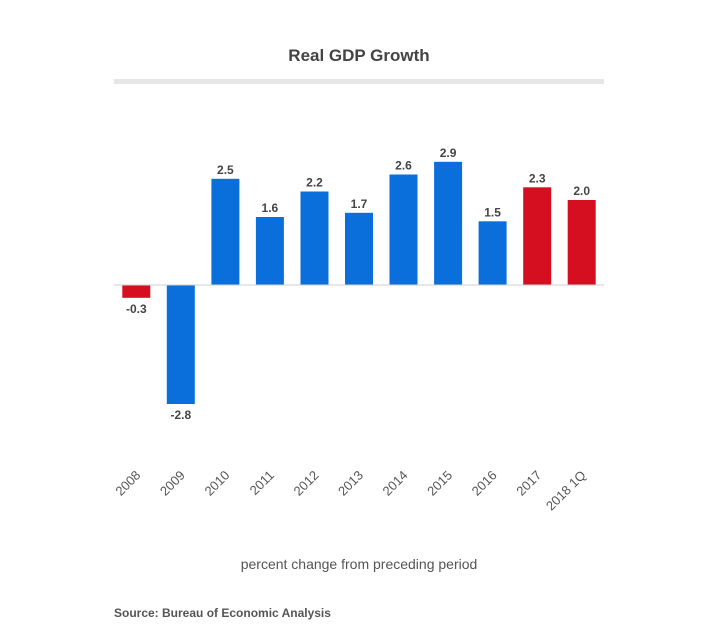  What do you see at coordinates (270, 208) in the screenshot?
I see `value-label: 1.6` at bounding box center [270, 208].